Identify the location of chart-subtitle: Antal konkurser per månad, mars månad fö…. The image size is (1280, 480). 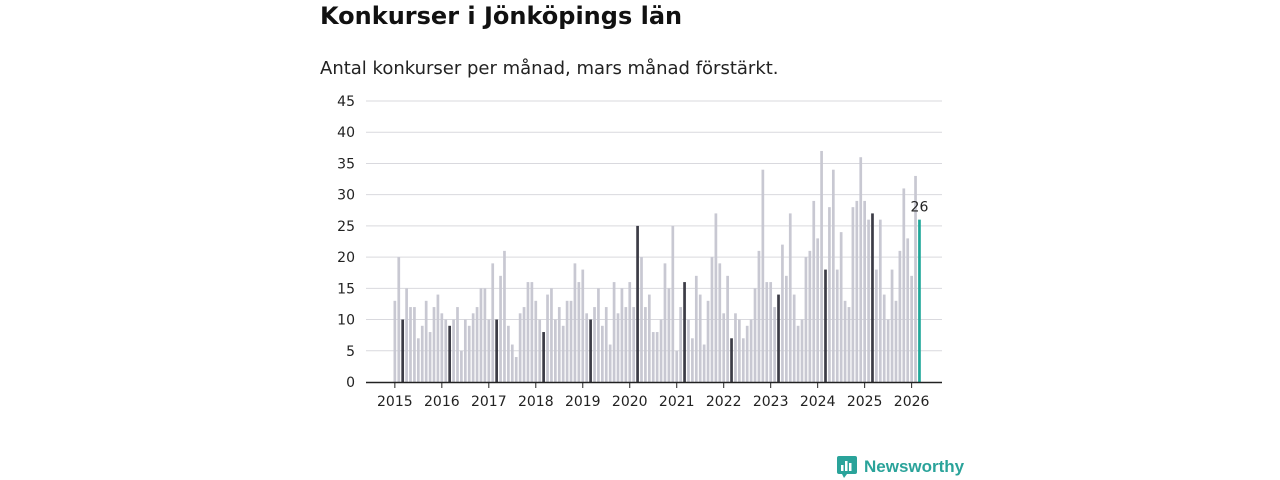
(549, 68).